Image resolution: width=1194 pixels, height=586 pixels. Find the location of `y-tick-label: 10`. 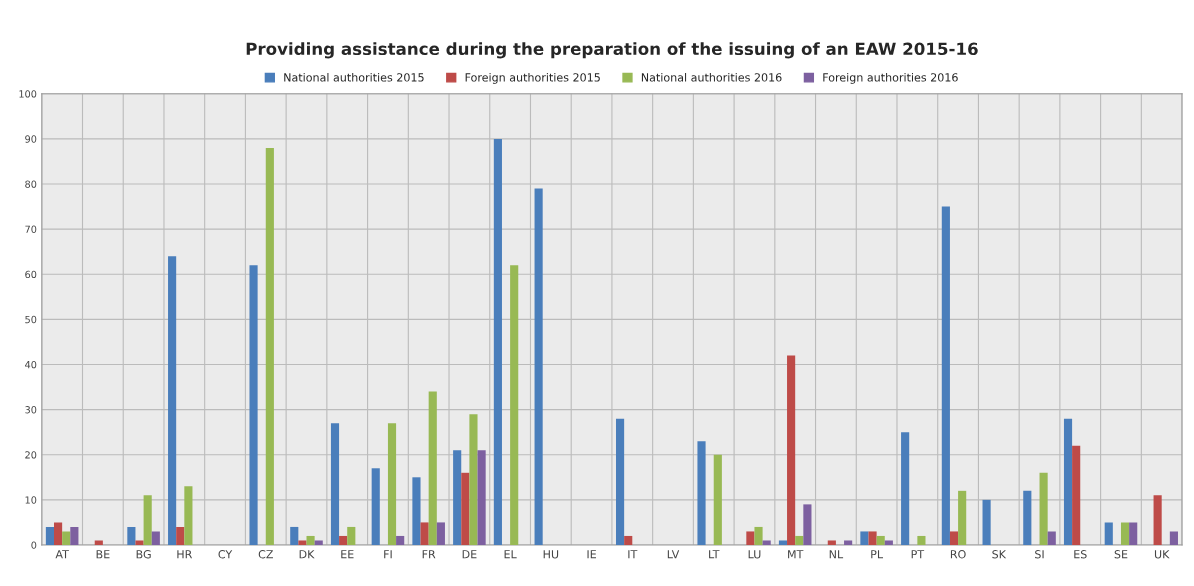

y-tick-label: 10 is located at coordinates (31, 500).